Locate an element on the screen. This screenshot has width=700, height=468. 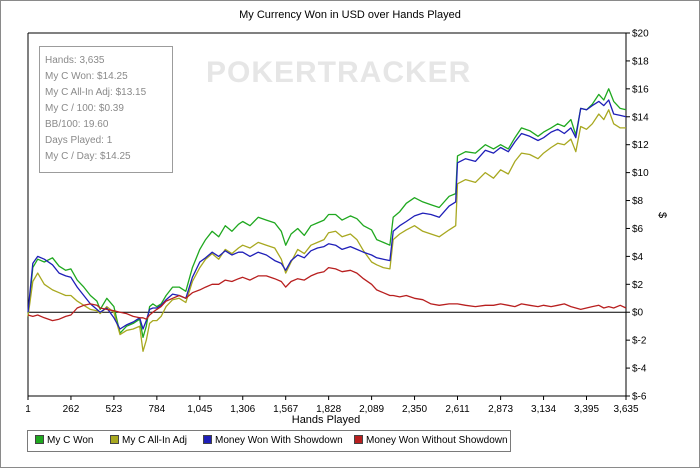
x-tick-label: 3,635 is located at coordinates (625, 409).